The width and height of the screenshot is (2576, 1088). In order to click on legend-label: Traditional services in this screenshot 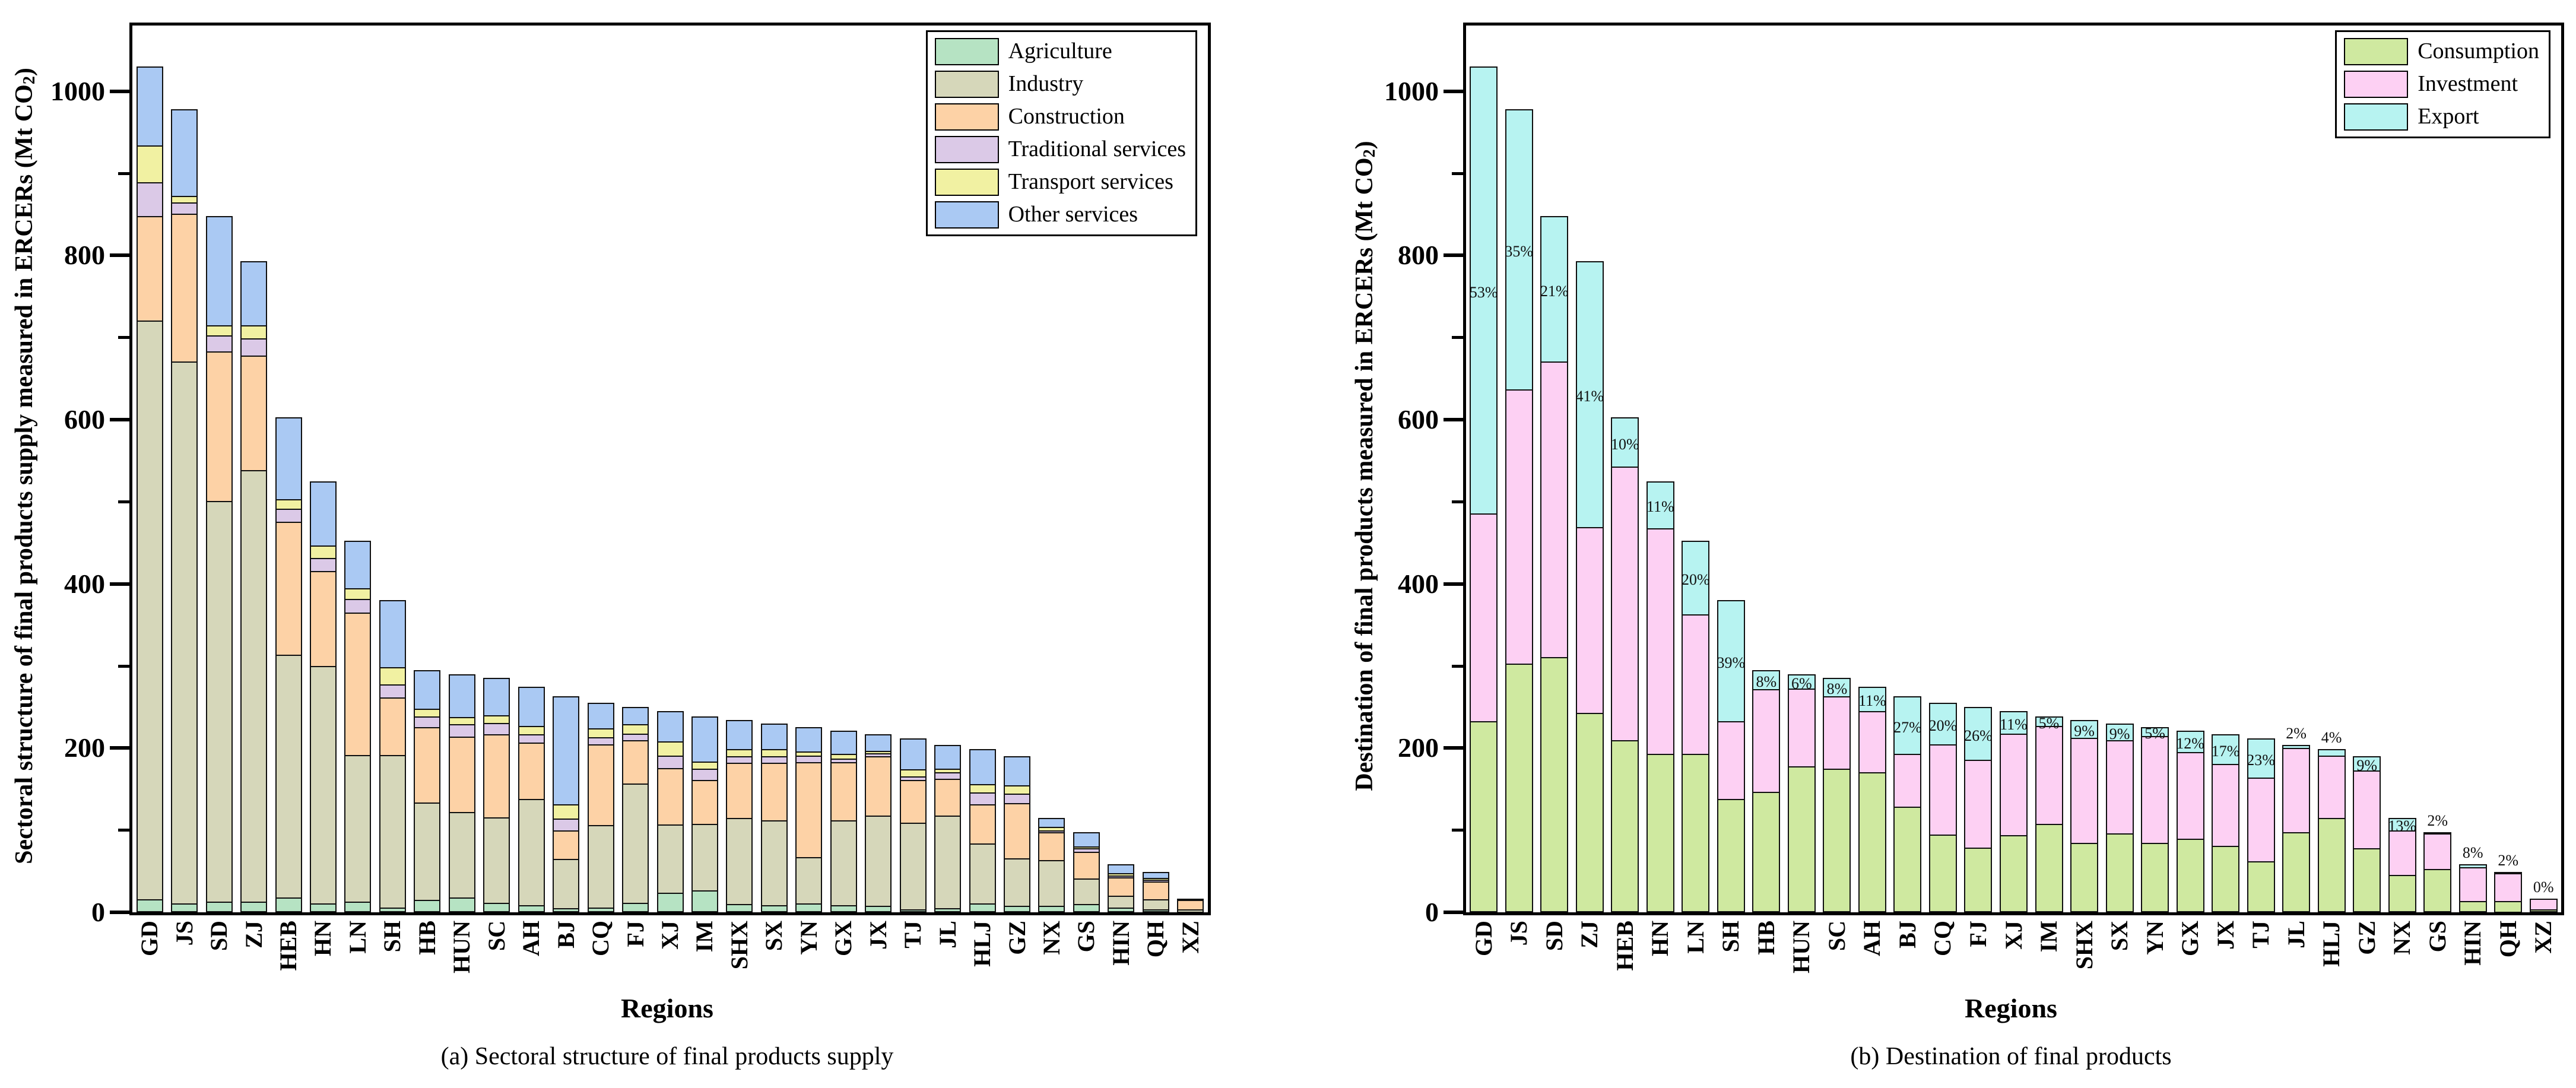, I will do `click(1097, 149)`.